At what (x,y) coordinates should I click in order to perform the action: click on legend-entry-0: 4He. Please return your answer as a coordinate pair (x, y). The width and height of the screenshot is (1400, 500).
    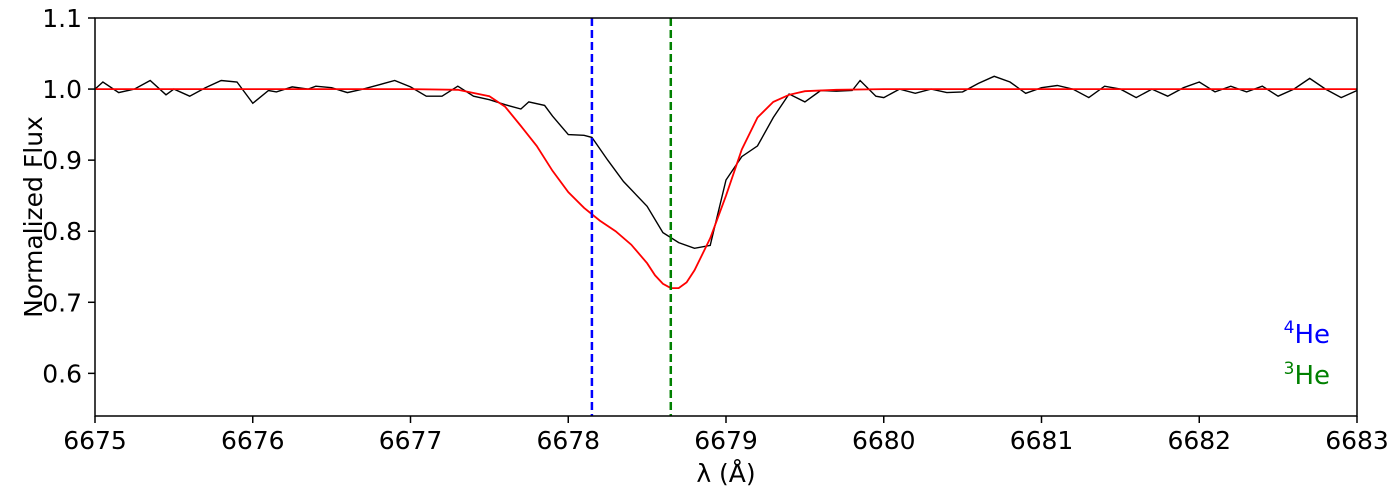
    Looking at the image, I should click on (1307, 334).